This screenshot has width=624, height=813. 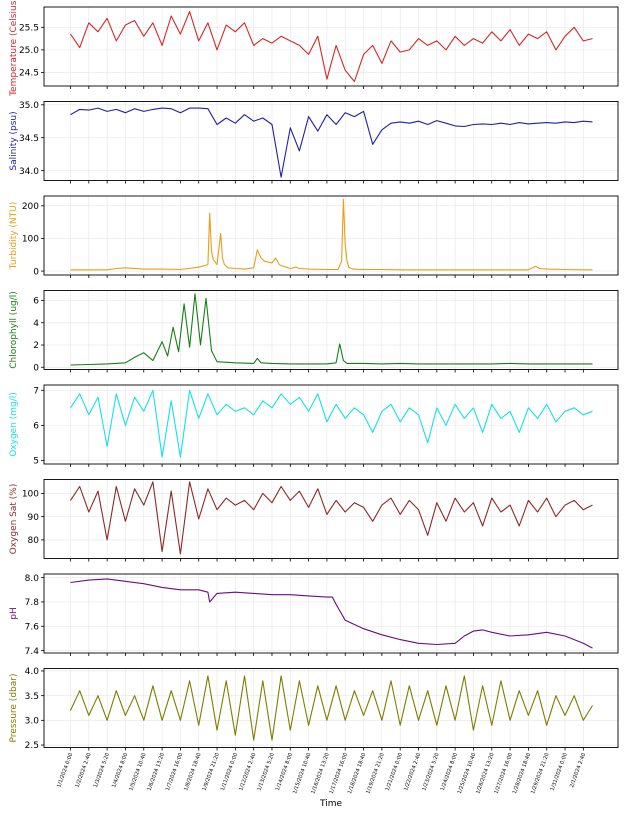 I want to click on x-tick-label: 1/6/2024 13:20, so click(x=156, y=772).